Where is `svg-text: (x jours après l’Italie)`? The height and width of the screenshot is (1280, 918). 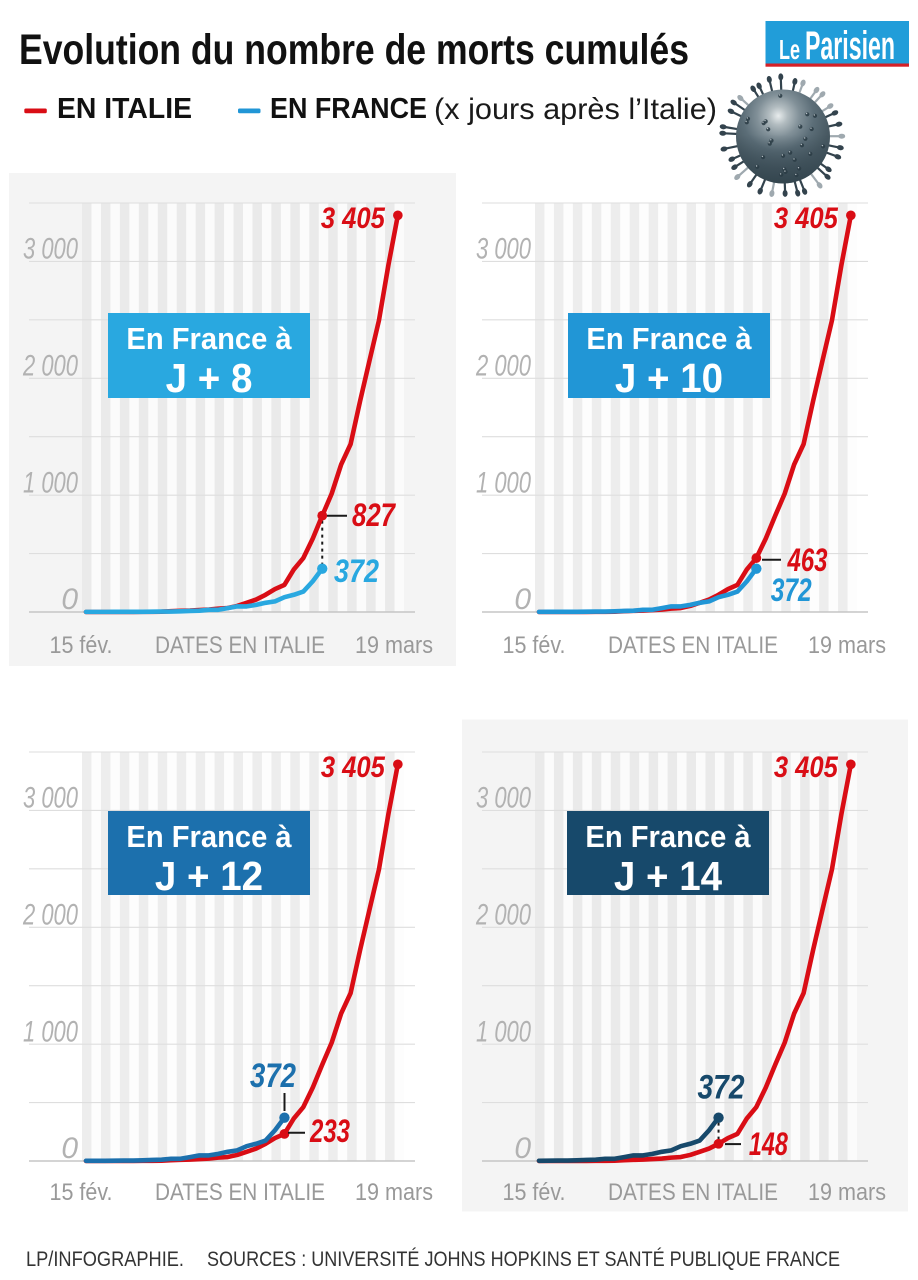 svg-text: (x jours après l’Italie) is located at coordinates (575, 109).